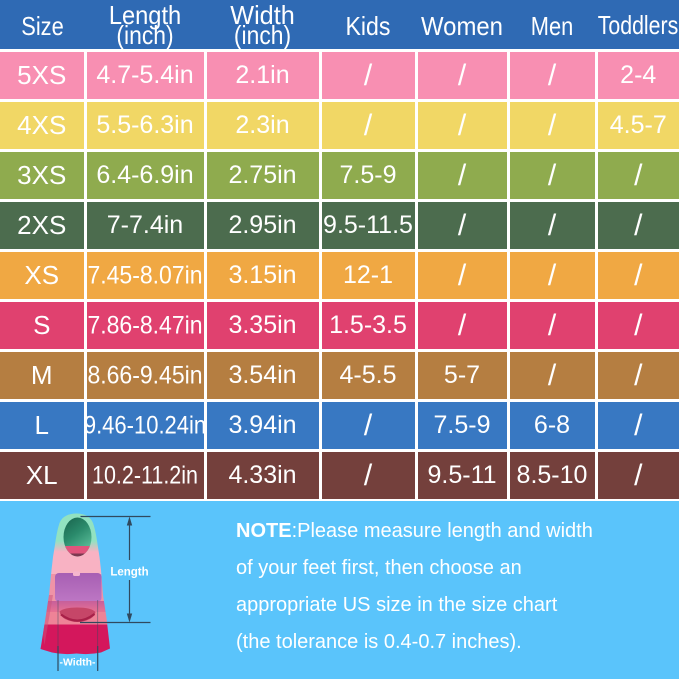  Describe the element at coordinates (77, 663) in the screenshot. I see `svg-text: -Width-` at that location.